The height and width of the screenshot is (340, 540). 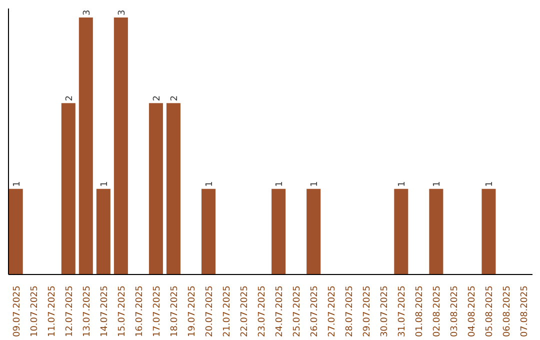 I want to click on x-tick-label: 17.07.2025, so click(x=157, y=312).